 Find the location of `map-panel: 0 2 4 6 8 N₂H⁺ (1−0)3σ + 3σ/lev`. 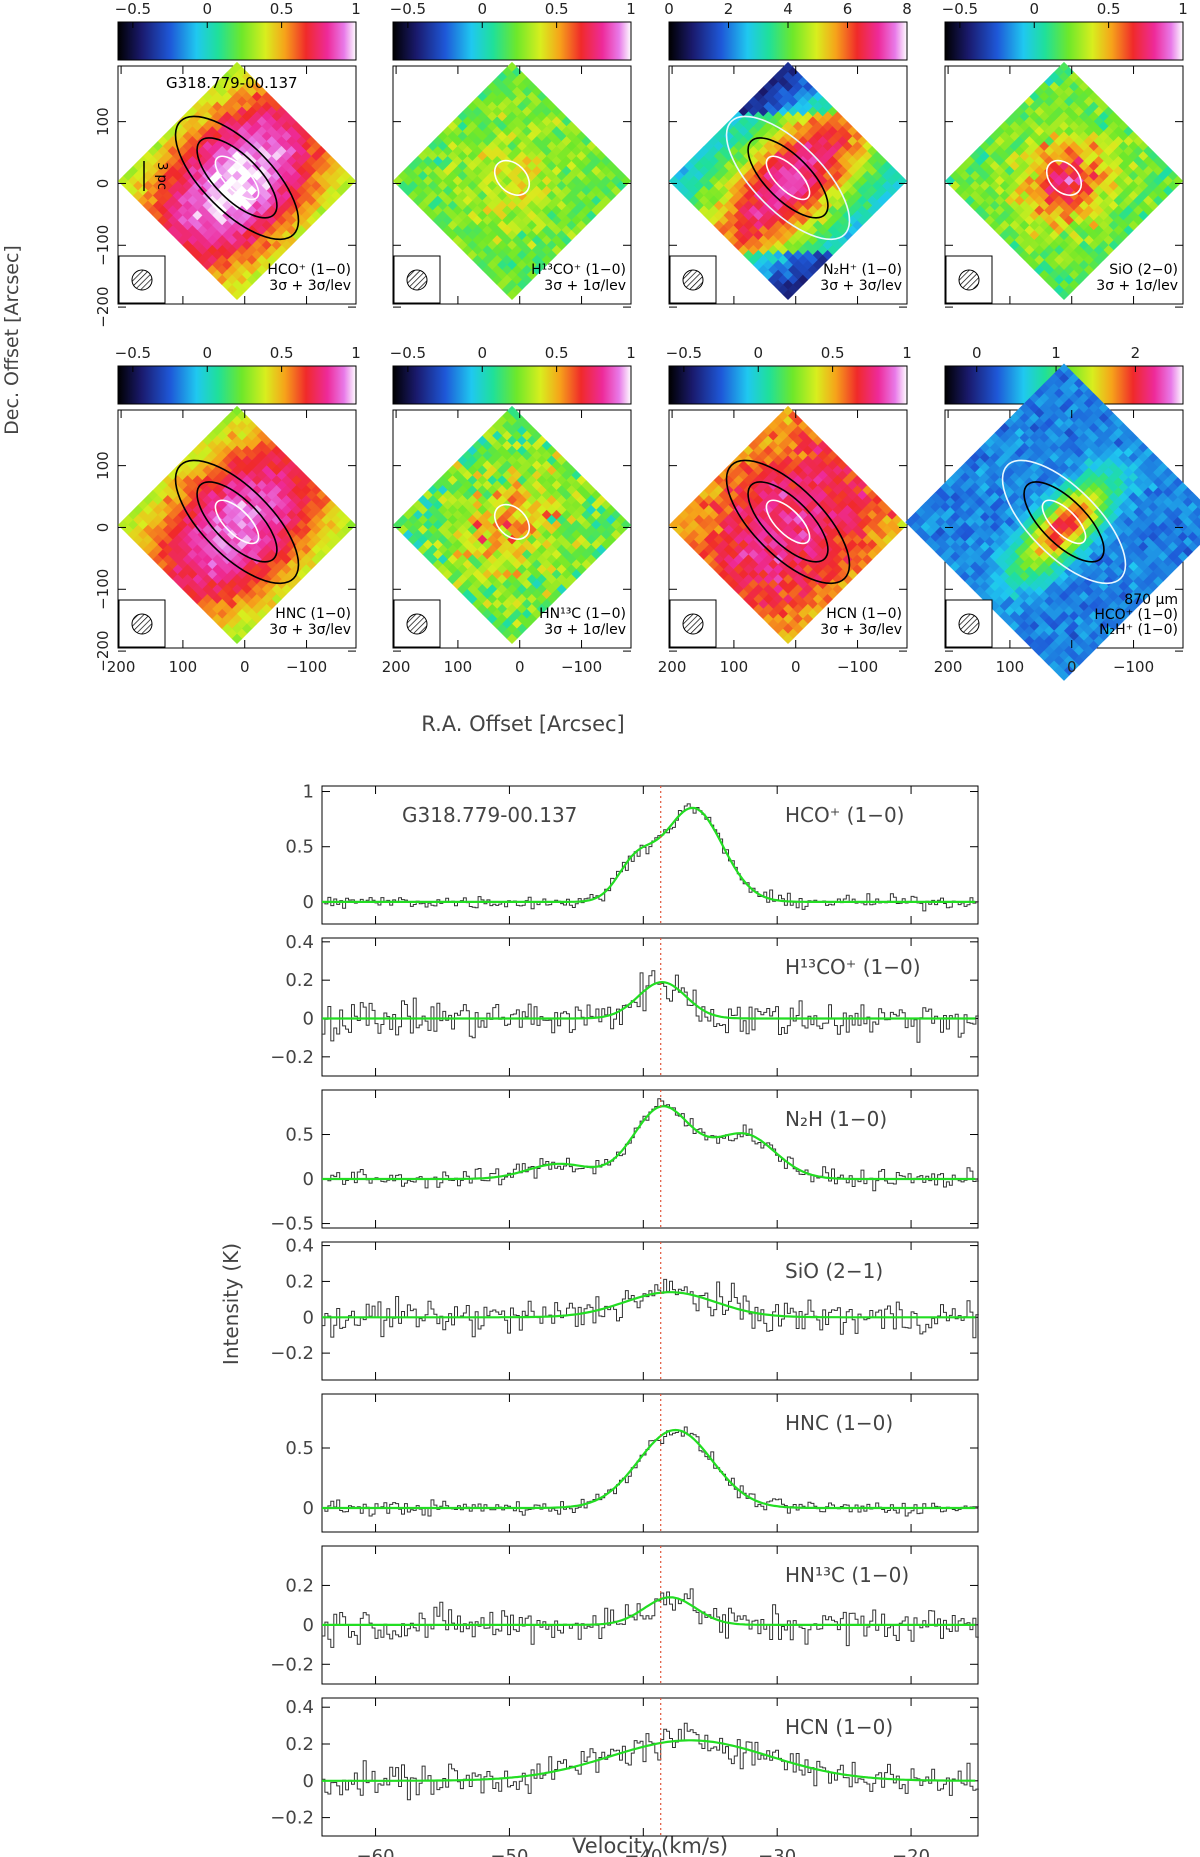

map-panel: 0 2 4 6 8 N₂H⁺ (1−0)3σ + 3σ/lev is located at coordinates (788, 154).